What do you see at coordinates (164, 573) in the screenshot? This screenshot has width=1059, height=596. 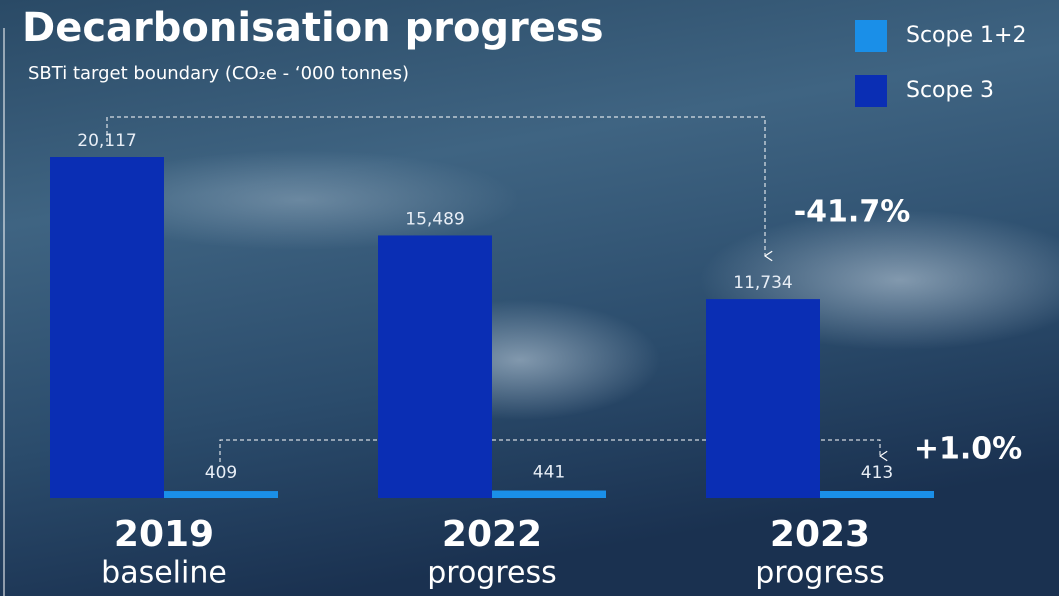 I see `x-tick-sublabel: baseline` at bounding box center [164, 573].